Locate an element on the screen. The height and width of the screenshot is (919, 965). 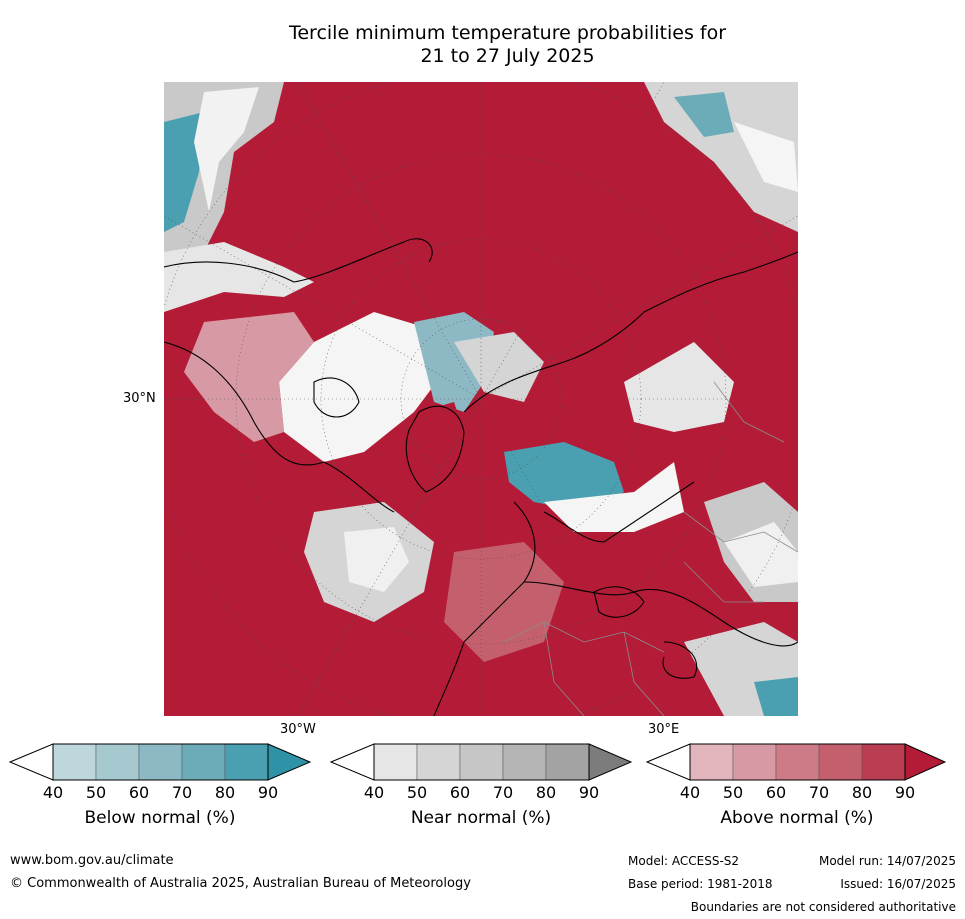
above-light-canada is located at coordinates (249, 377).